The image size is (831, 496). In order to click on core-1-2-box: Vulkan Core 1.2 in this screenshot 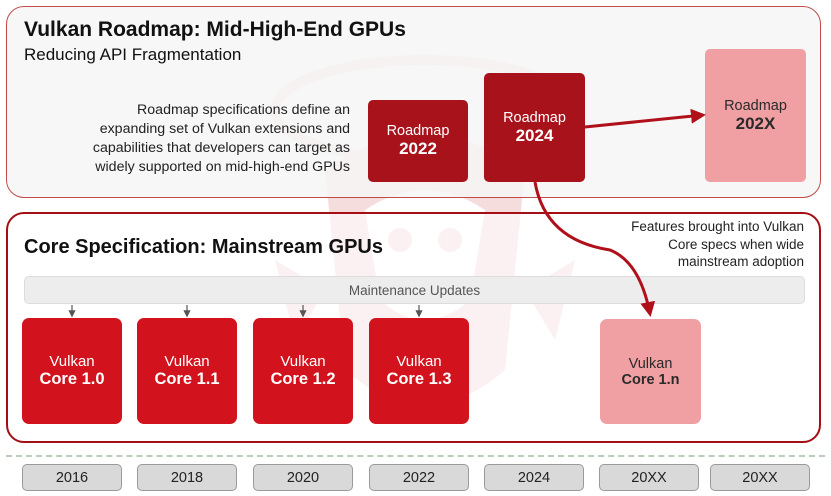, I will do `click(303, 371)`.